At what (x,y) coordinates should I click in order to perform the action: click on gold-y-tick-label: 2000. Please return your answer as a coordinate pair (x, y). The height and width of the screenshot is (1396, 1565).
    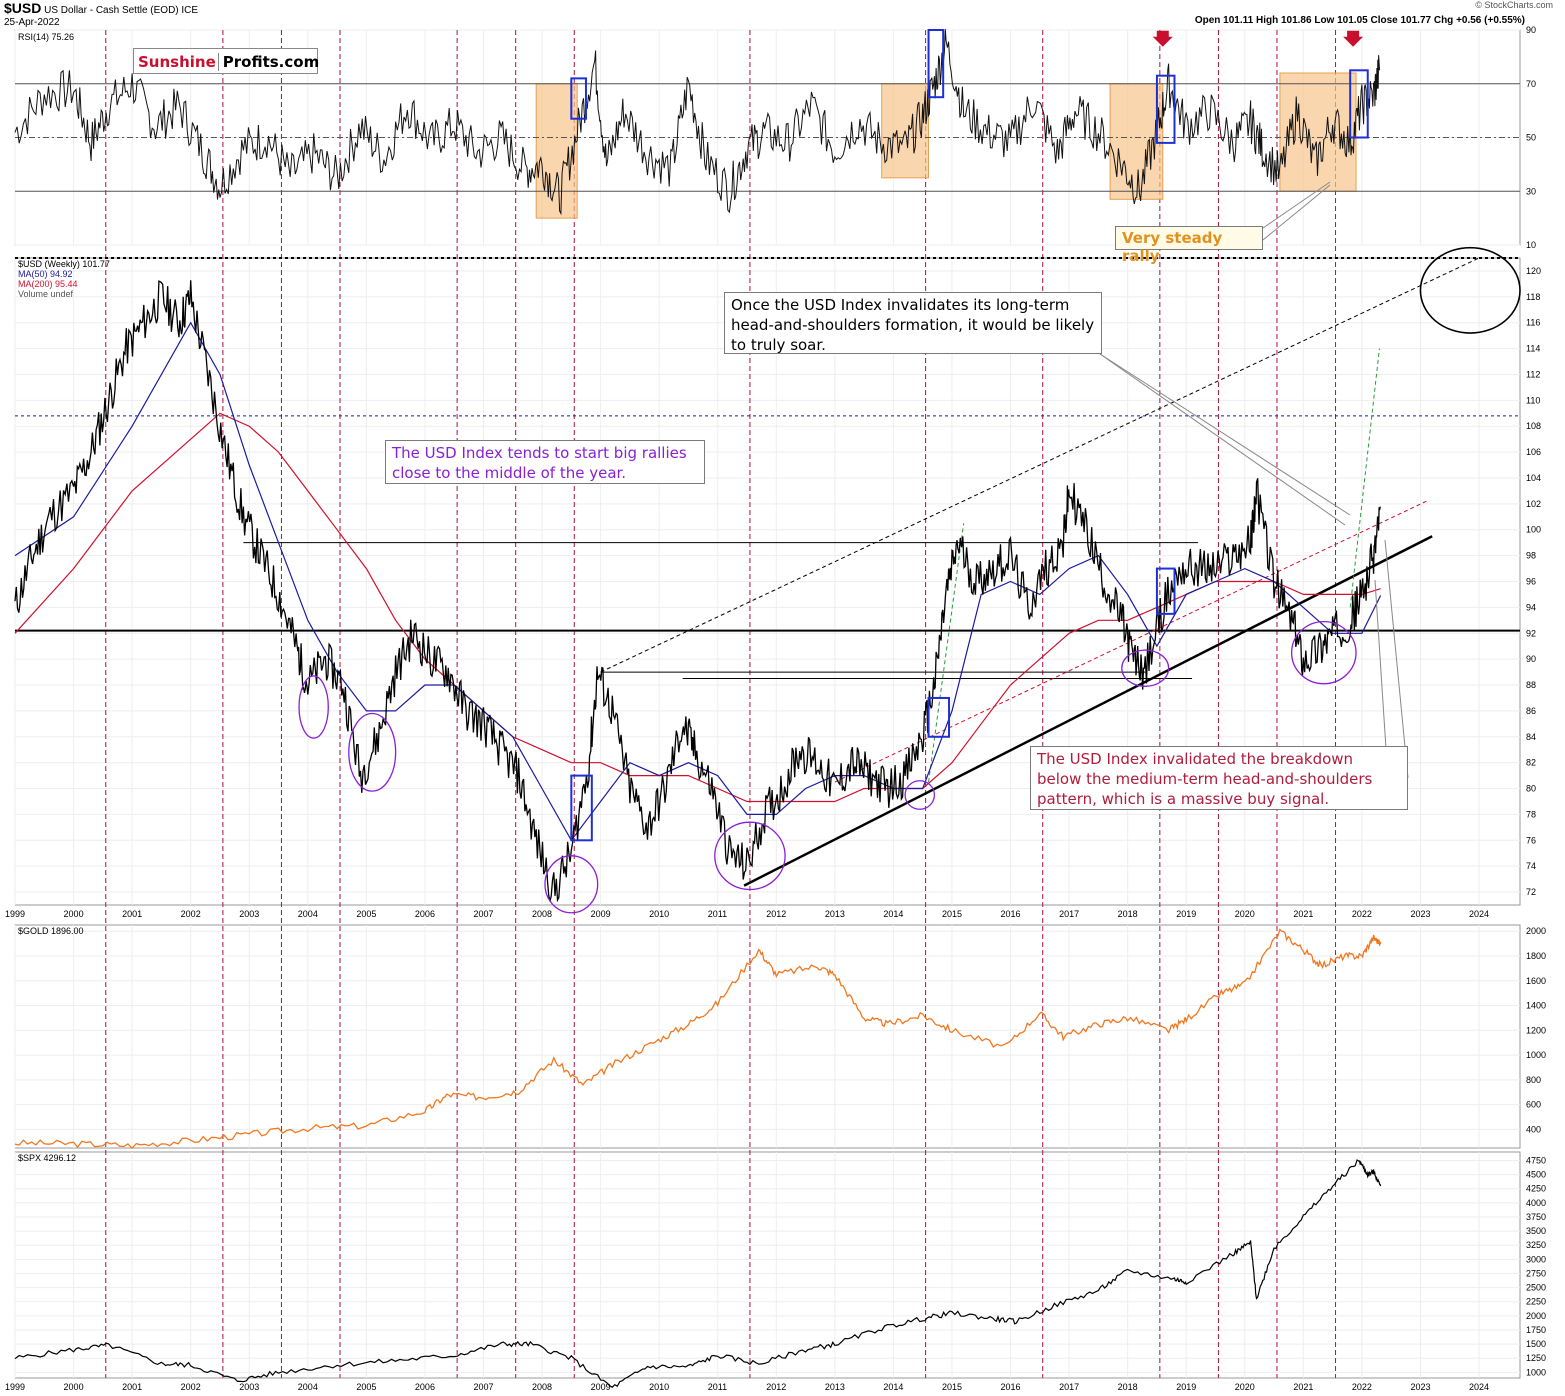
    Looking at the image, I should click on (1536, 931).